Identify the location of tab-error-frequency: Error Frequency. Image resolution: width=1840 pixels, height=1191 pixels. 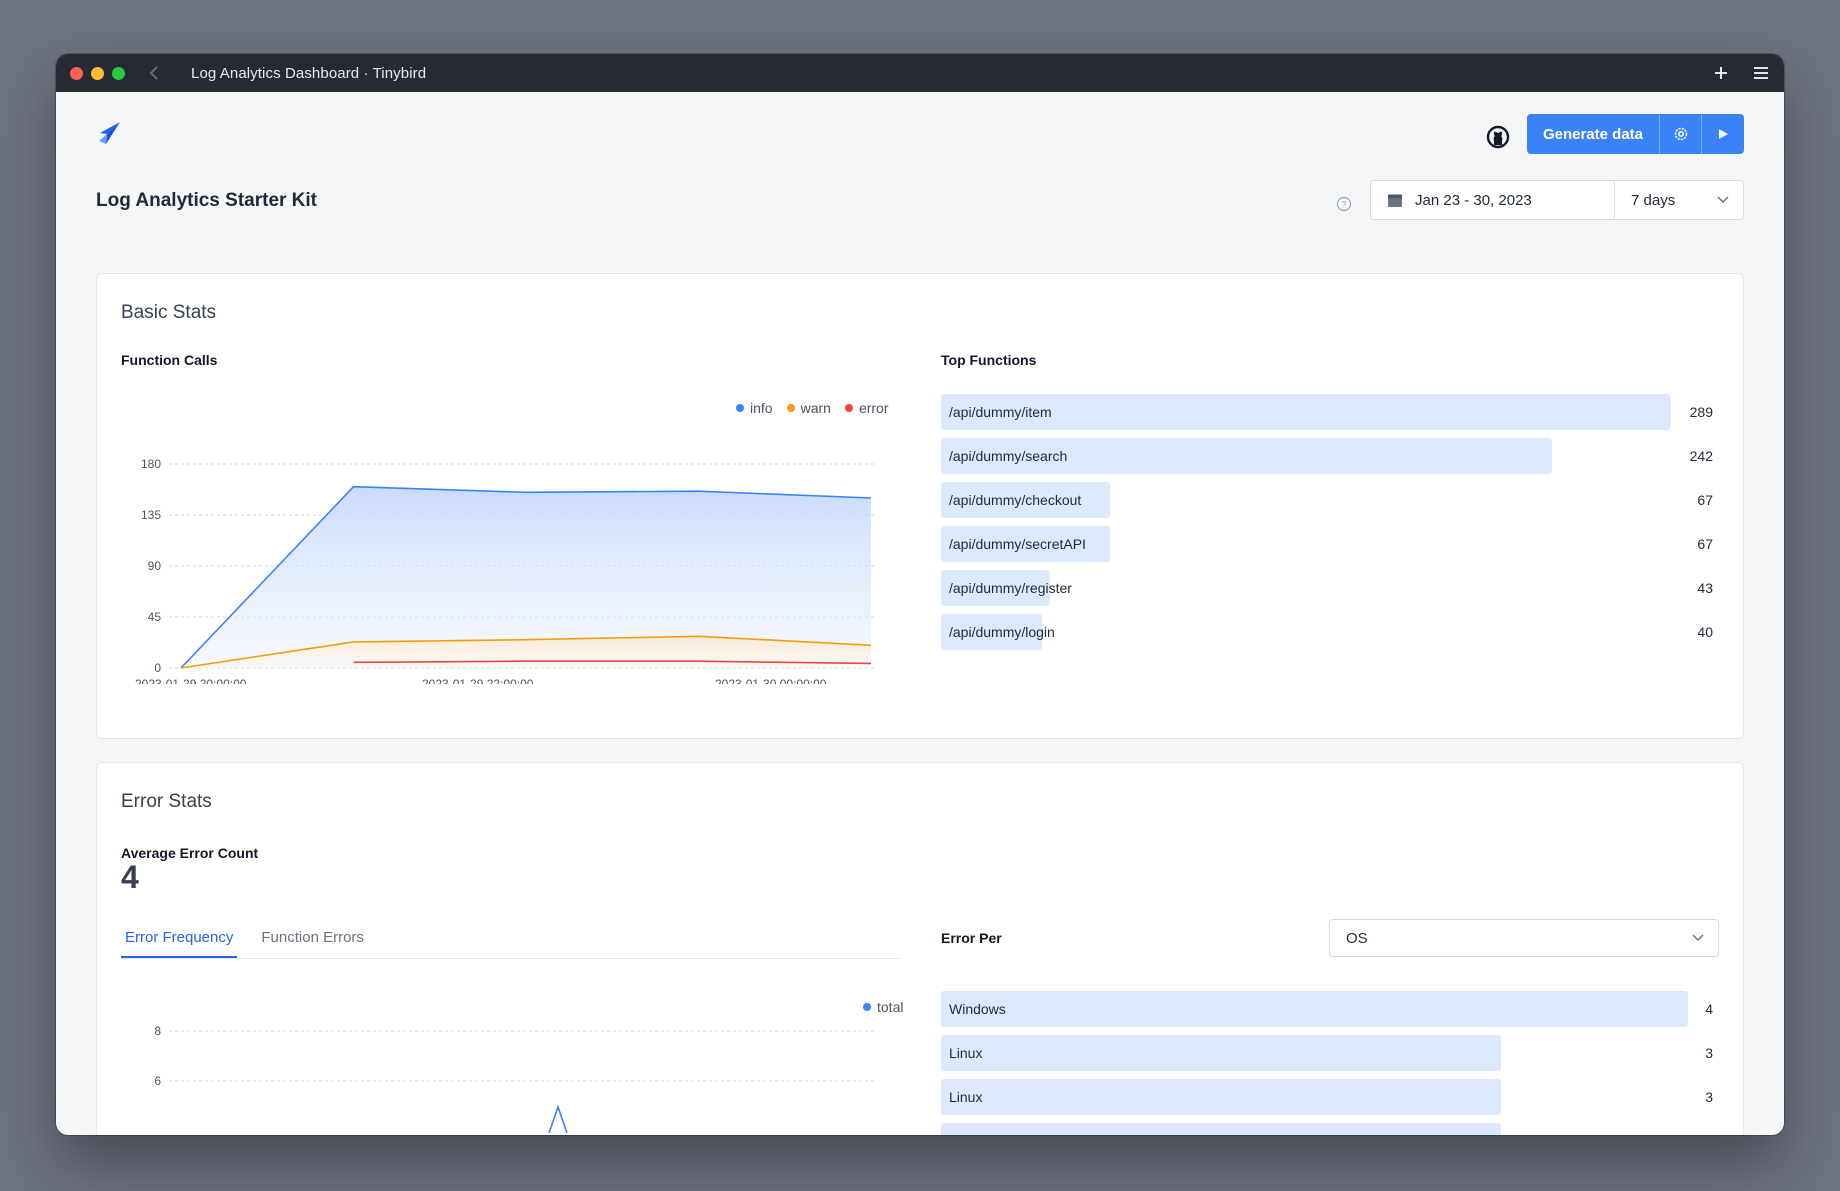
(179, 939).